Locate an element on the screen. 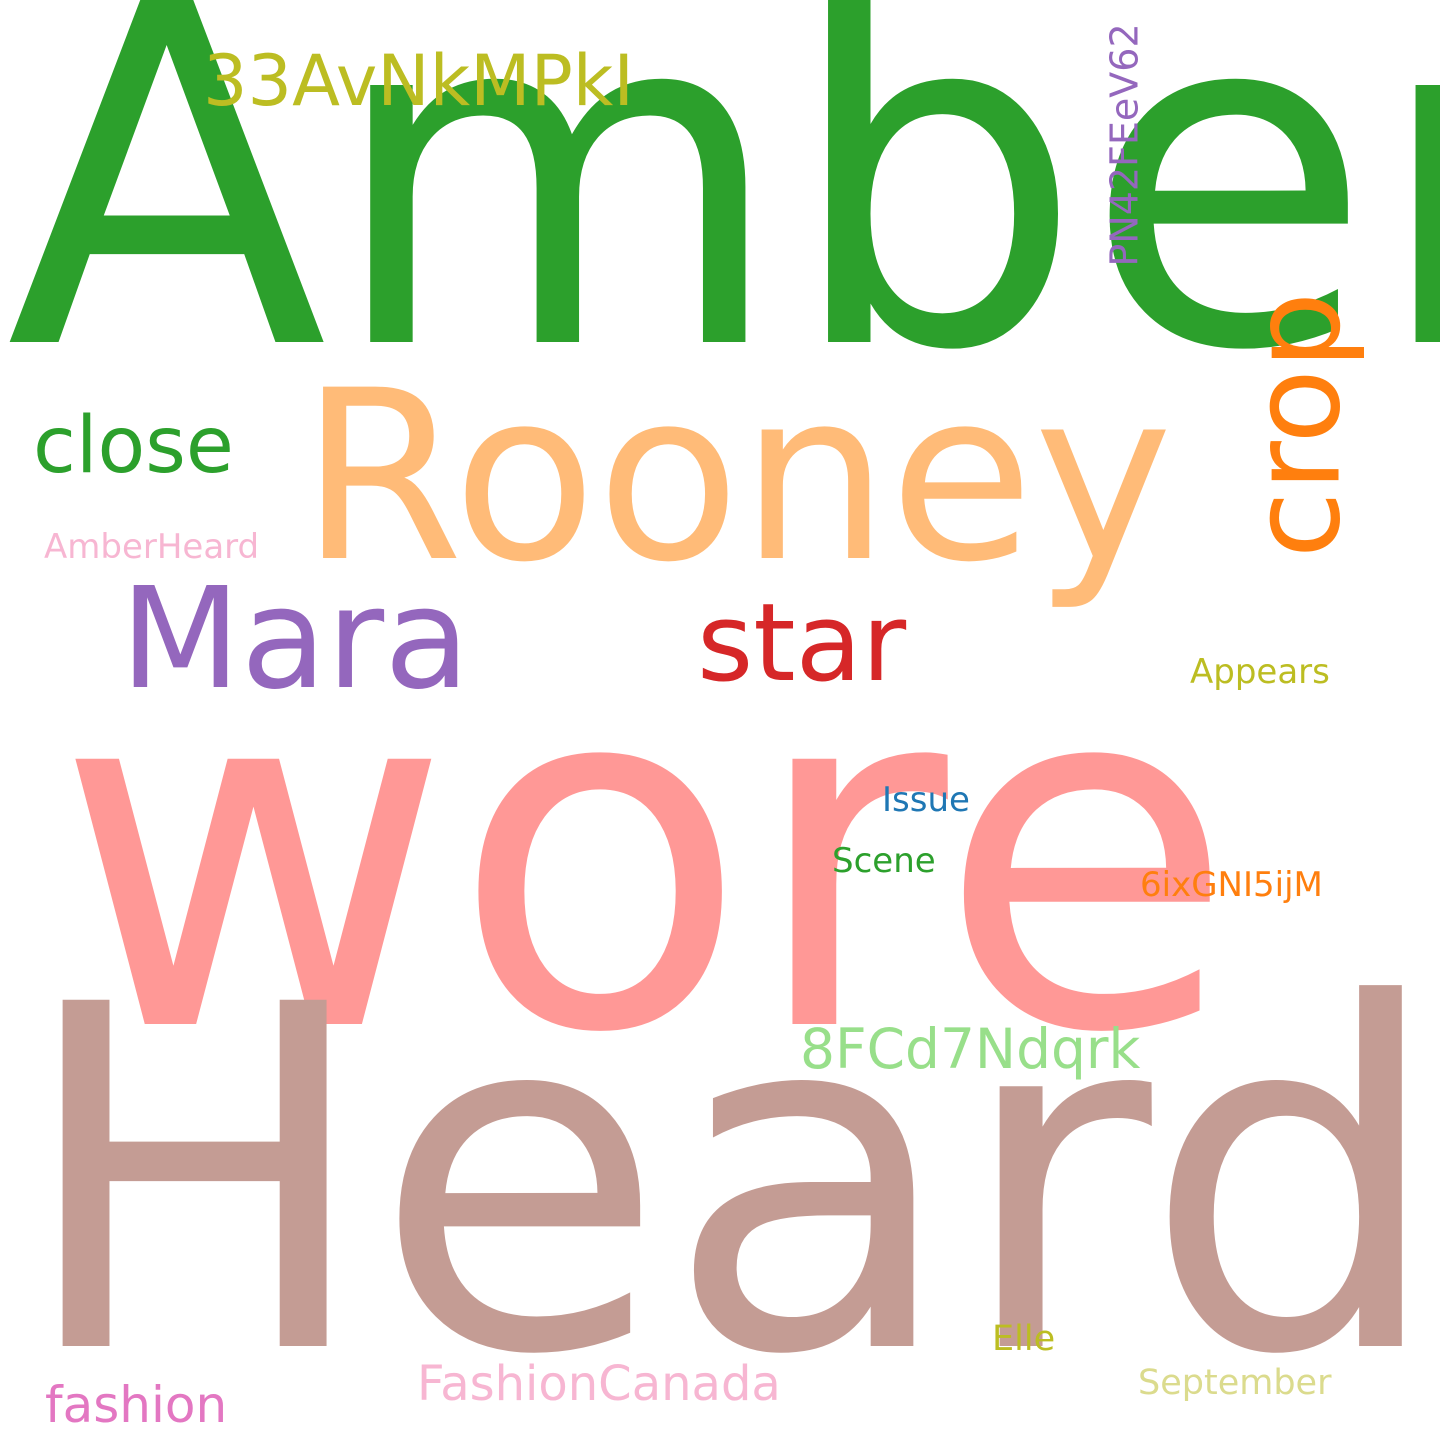 Image resolution: width=1440 pixels, height=1440 pixels. word-33avnkmpki: 33AvNkMPkI is located at coordinates (418, 81).